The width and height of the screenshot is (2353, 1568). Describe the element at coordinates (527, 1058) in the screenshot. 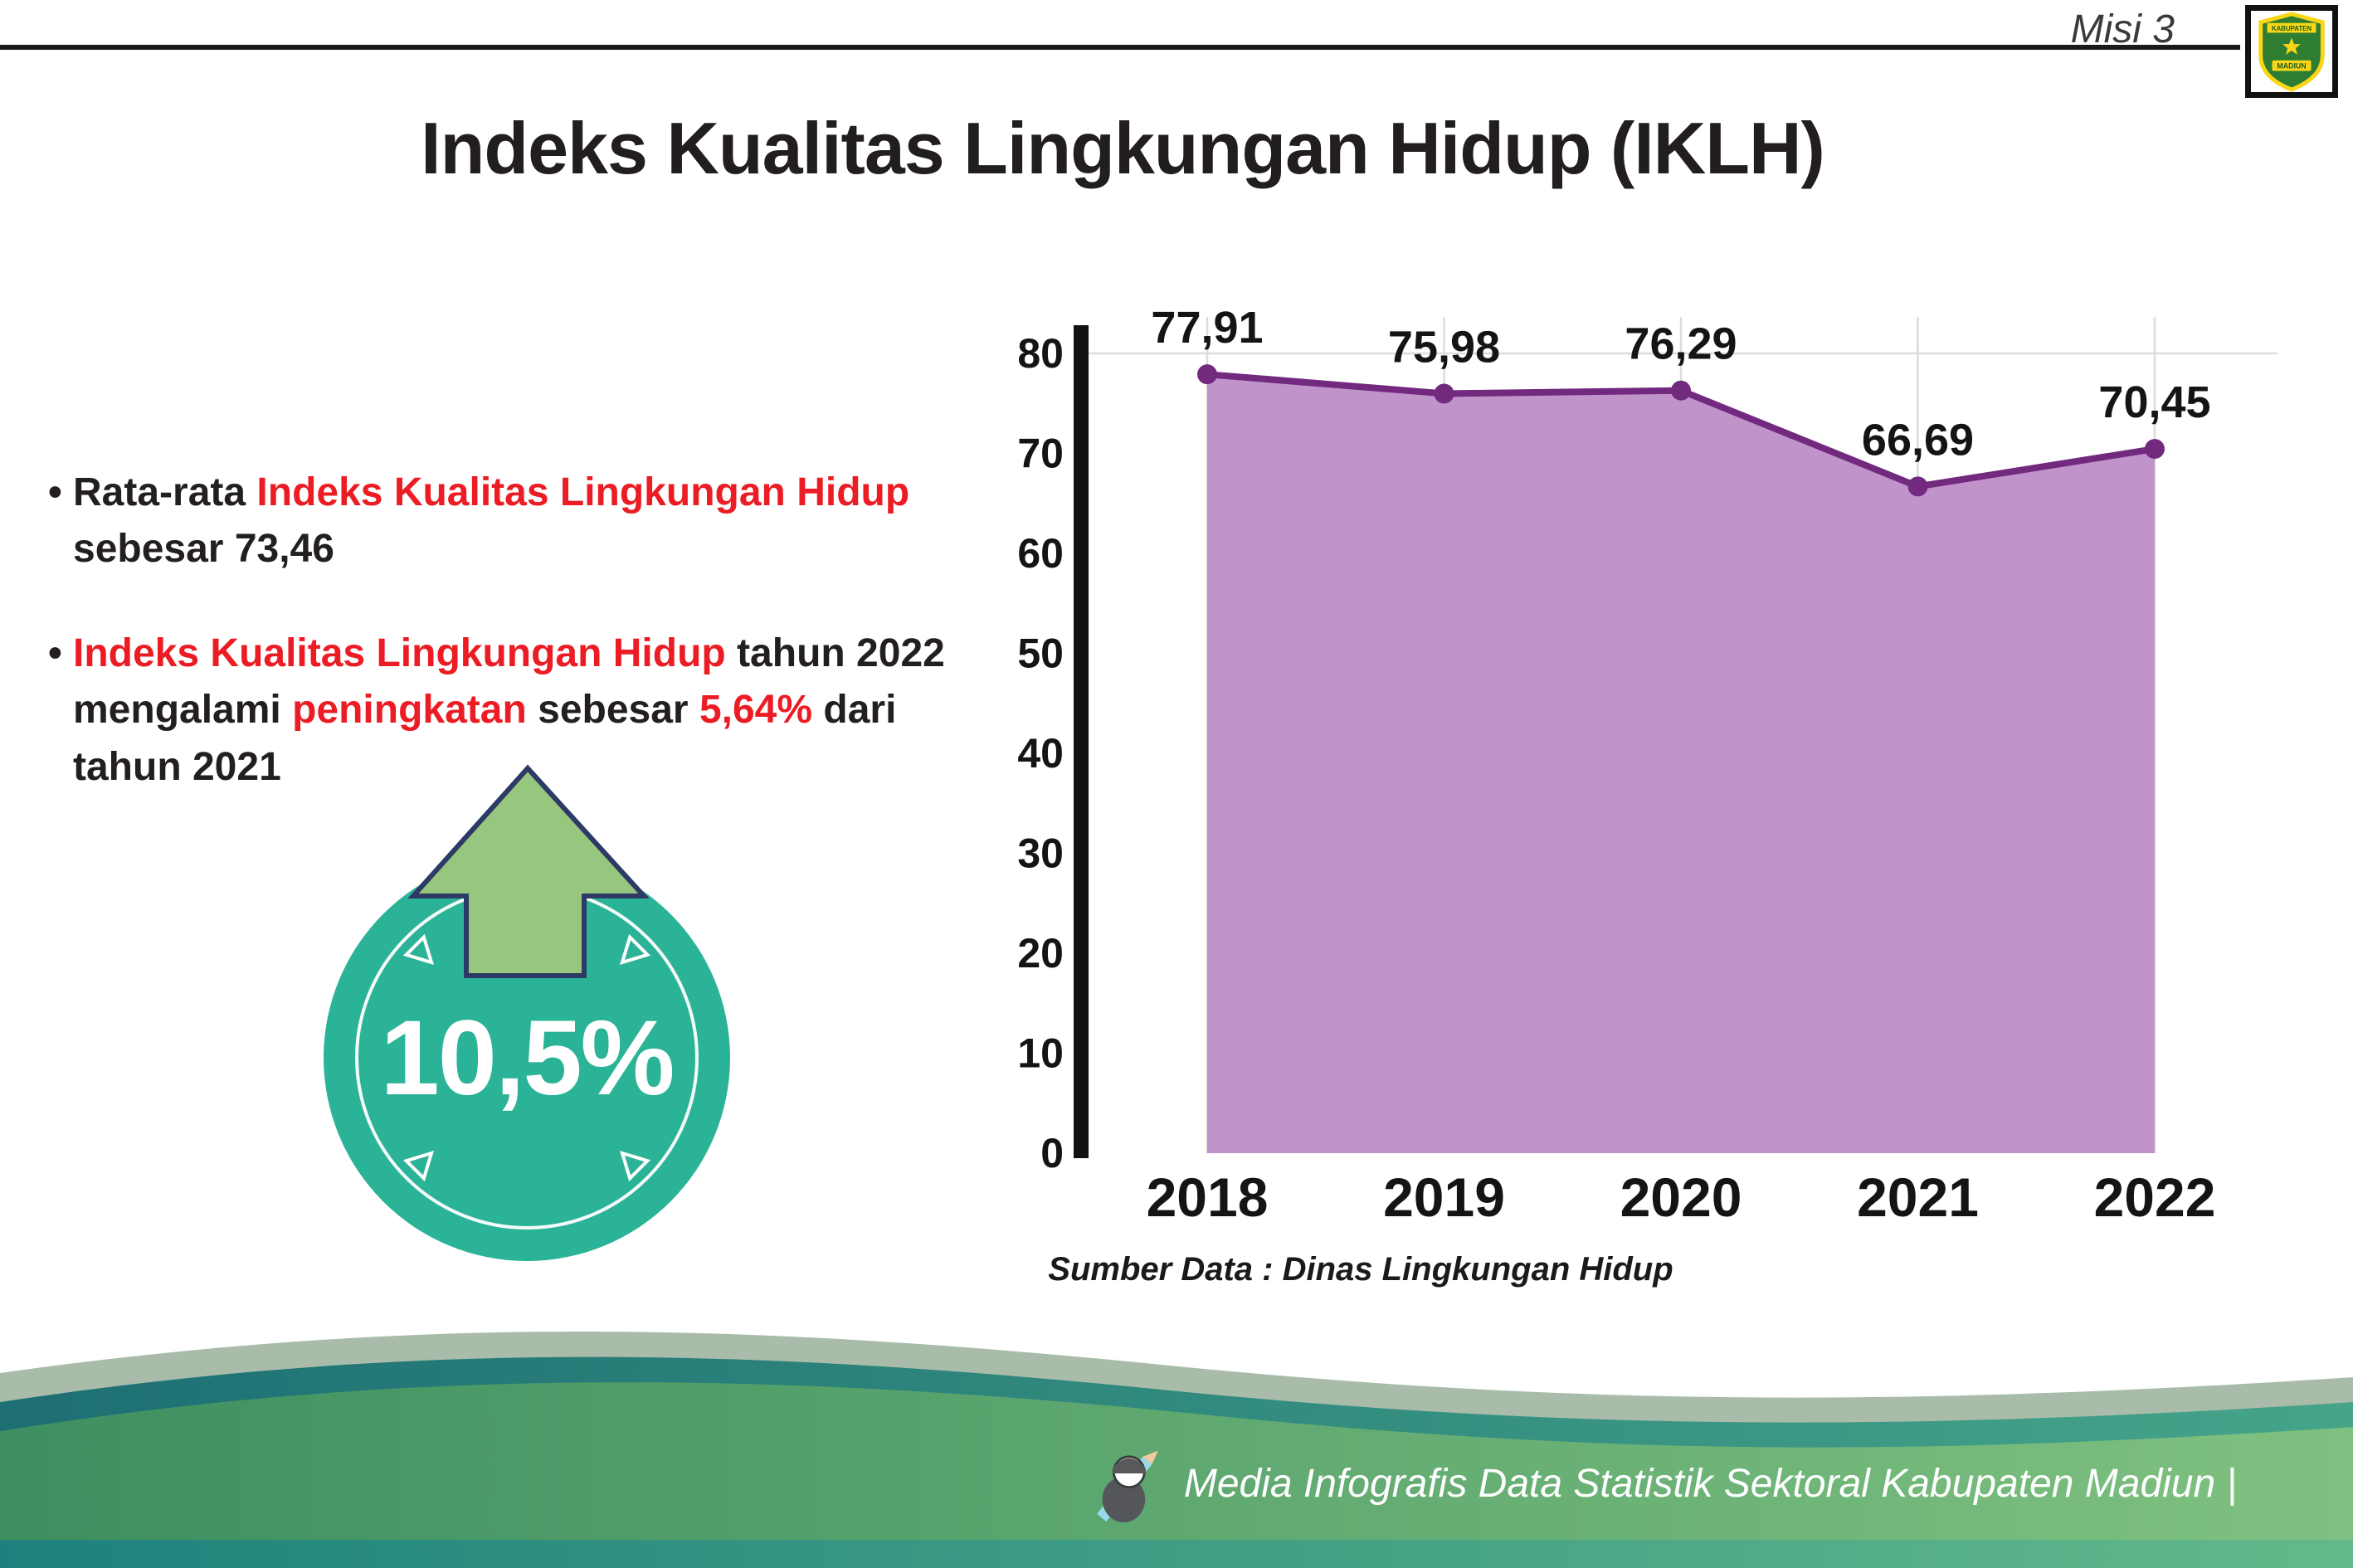

I see `badge-percentage: 10,5%` at that location.